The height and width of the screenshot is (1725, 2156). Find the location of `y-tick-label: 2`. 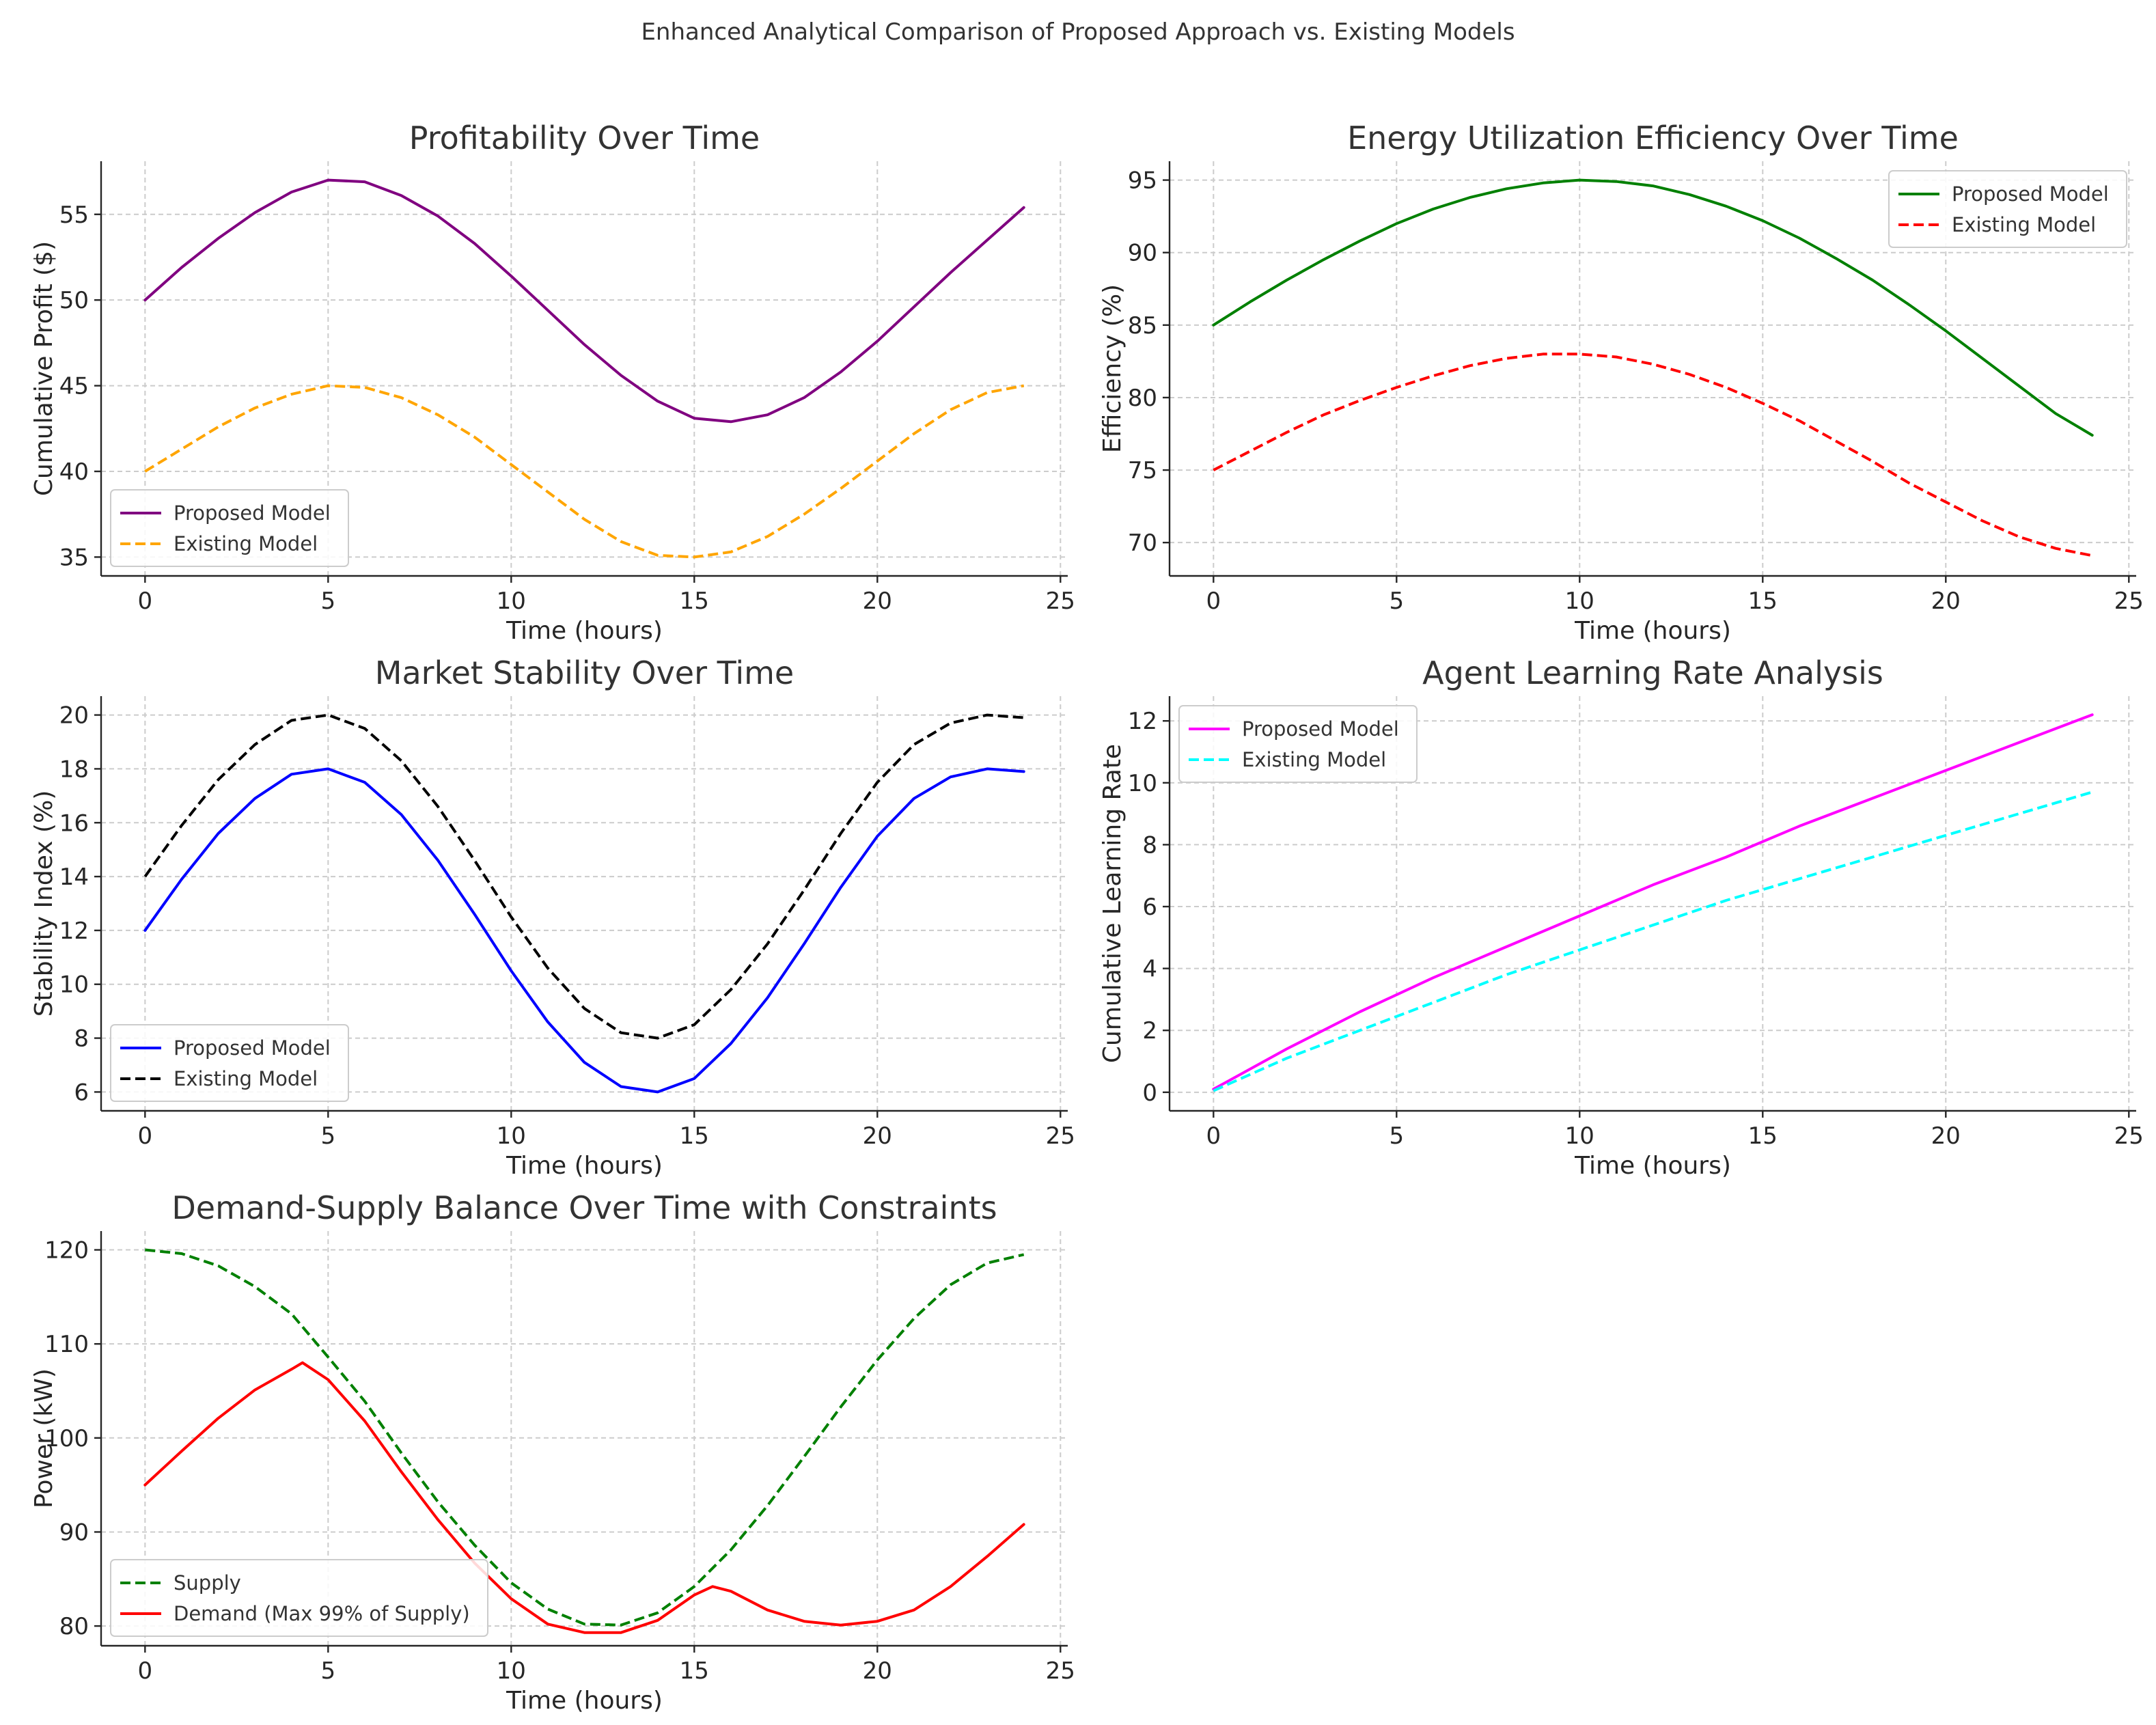

y-tick-label: 2 is located at coordinates (1150, 1031).